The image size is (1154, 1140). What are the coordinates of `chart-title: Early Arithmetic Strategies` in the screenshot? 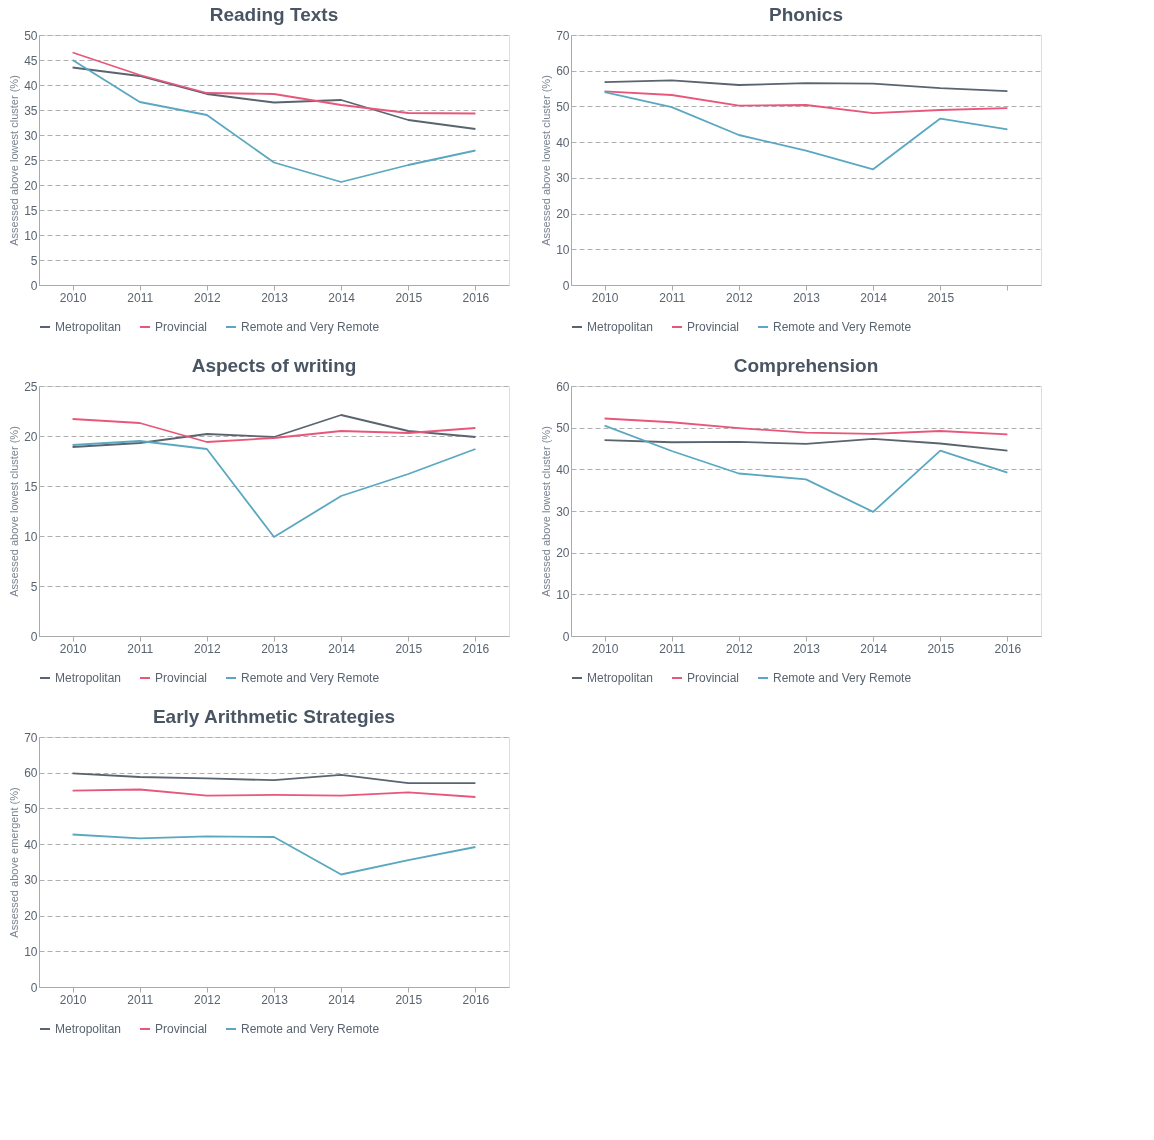 It's located at (274, 716).